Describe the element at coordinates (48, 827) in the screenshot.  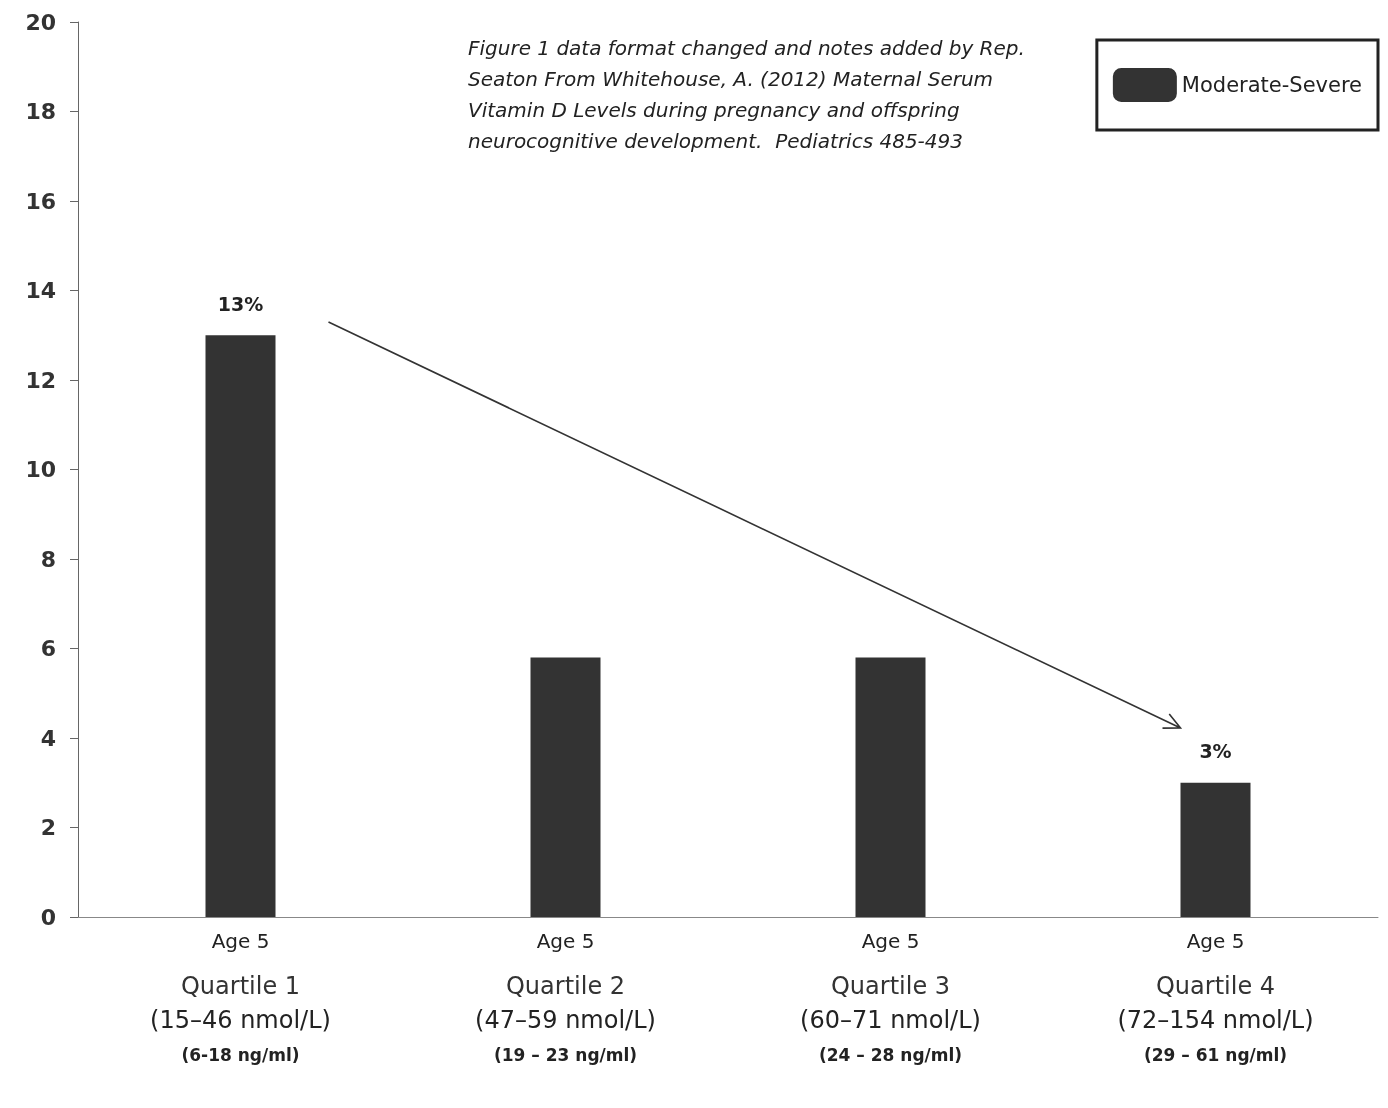
I see `y-tick-label: 2` at that location.